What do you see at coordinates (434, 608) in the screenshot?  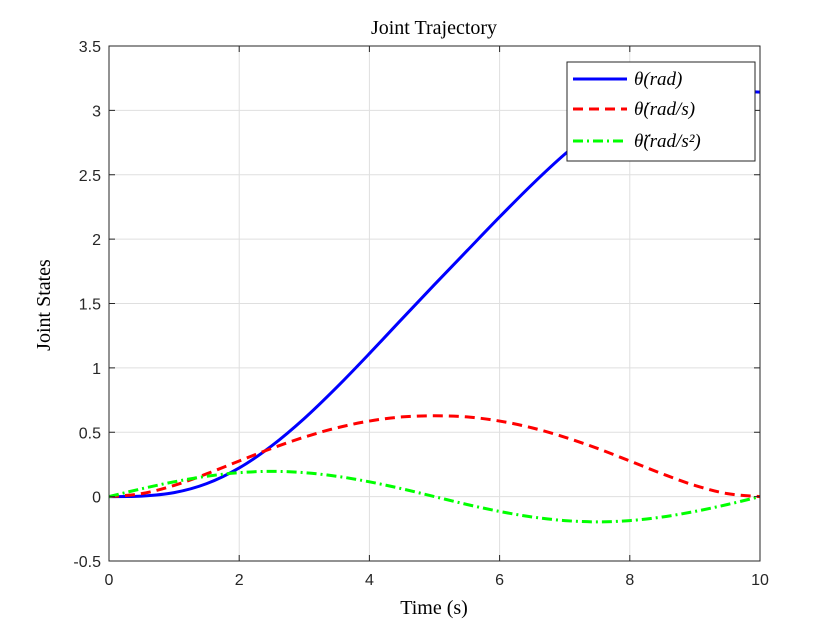 I see `x-axis-label: Time (s)` at bounding box center [434, 608].